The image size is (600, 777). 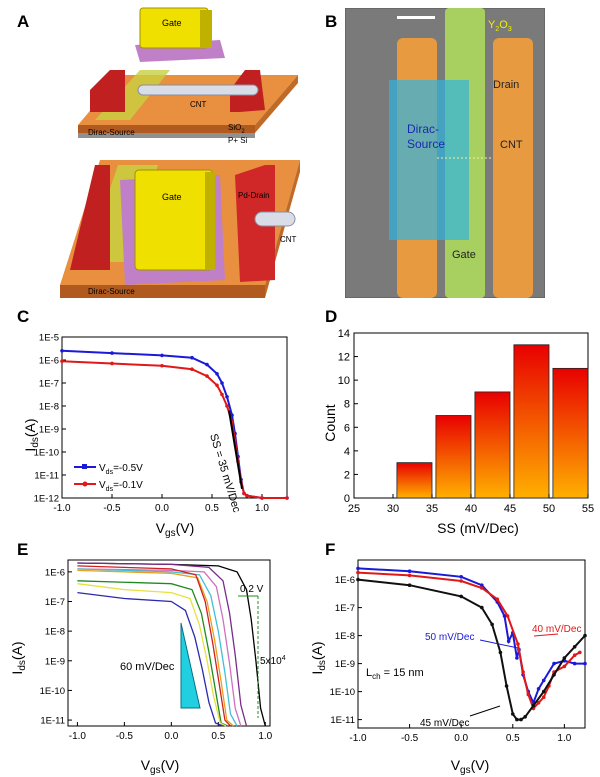 I want to click on chart-d-xlabel: SS (mV/Dec), so click(x=478, y=528).